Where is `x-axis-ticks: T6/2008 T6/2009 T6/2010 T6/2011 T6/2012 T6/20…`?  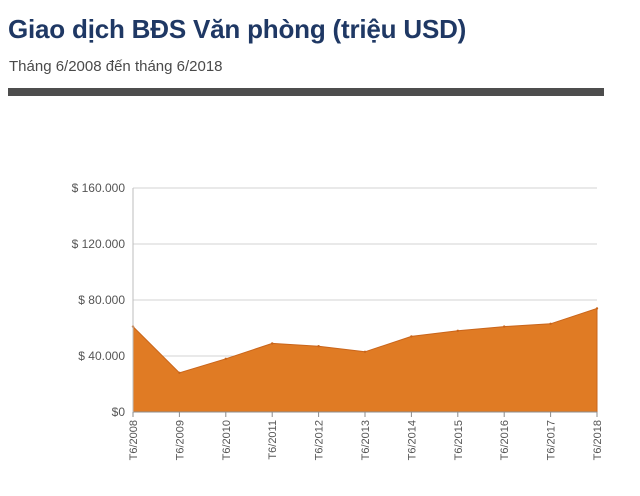 x-axis-ticks: T6/2008 T6/2009 T6/2010 T6/2011 T6/2012 T6/20… is located at coordinates (366, 440).